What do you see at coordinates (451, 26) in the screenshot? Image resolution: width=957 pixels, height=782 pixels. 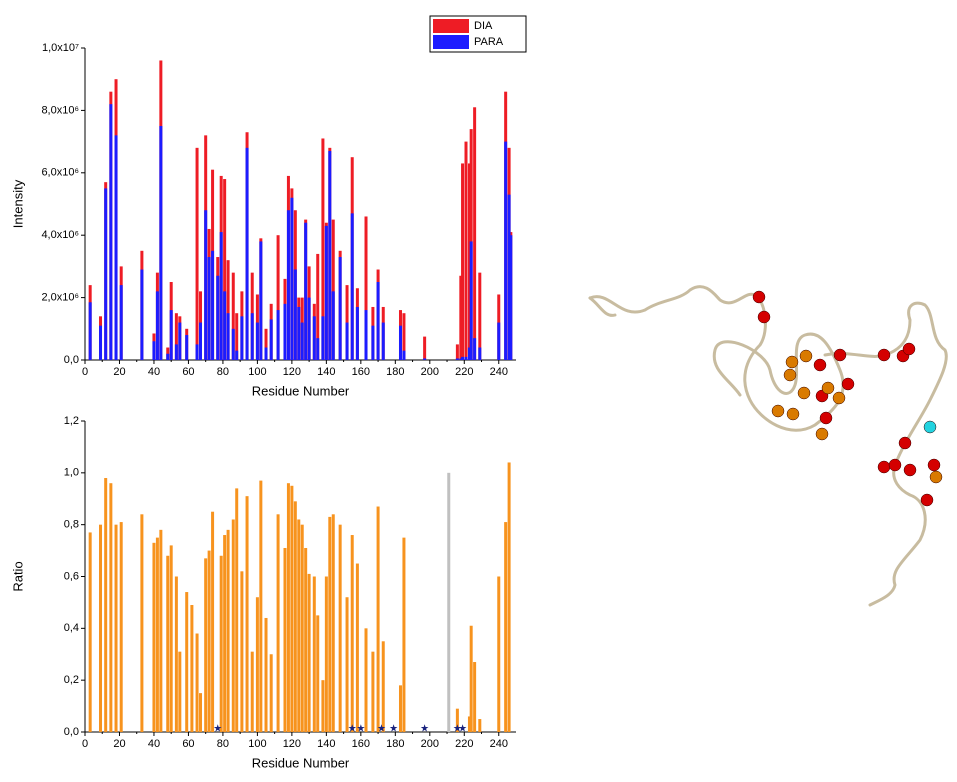 I see `legend-swatch` at bounding box center [451, 26].